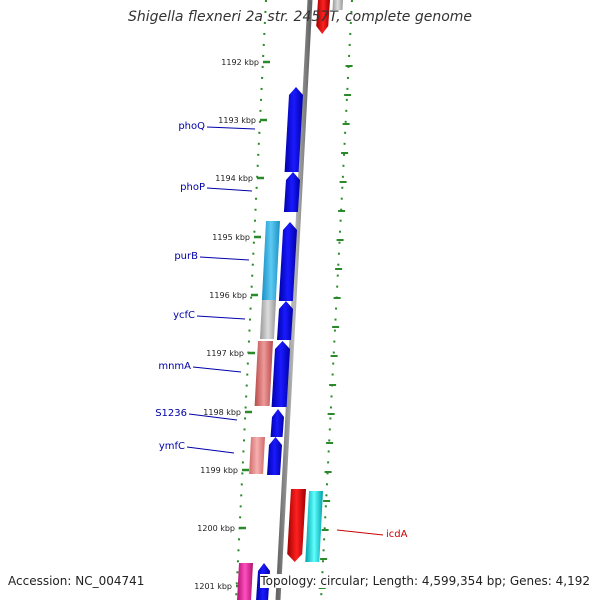 The height and width of the screenshot is (600, 600). What do you see at coordinates (231, 237) in the screenshot?
I see `tick-label: 1195 kbp` at bounding box center [231, 237].